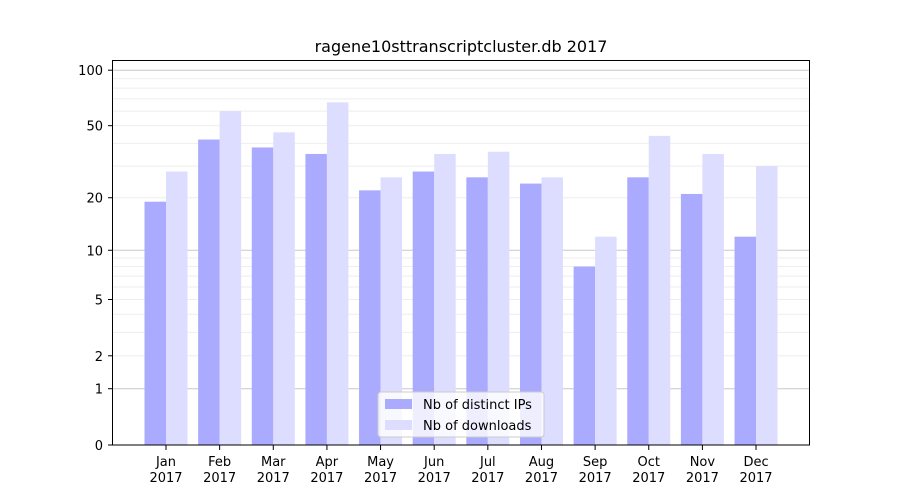 Image resolution: width=900 pixels, height=504 pixels. What do you see at coordinates (327, 462) in the screenshot?
I see `x-tick-label: Apr` at bounding box center [327, 462].